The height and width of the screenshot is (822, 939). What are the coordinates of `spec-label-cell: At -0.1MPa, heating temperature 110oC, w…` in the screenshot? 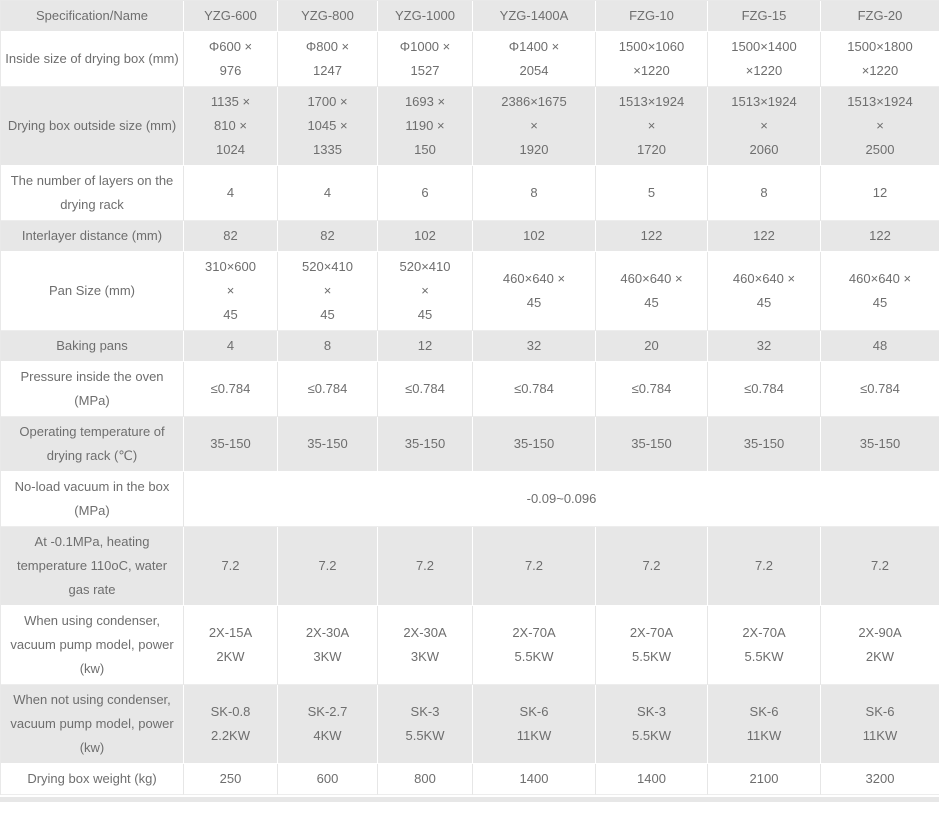 It's located at (92, 566).